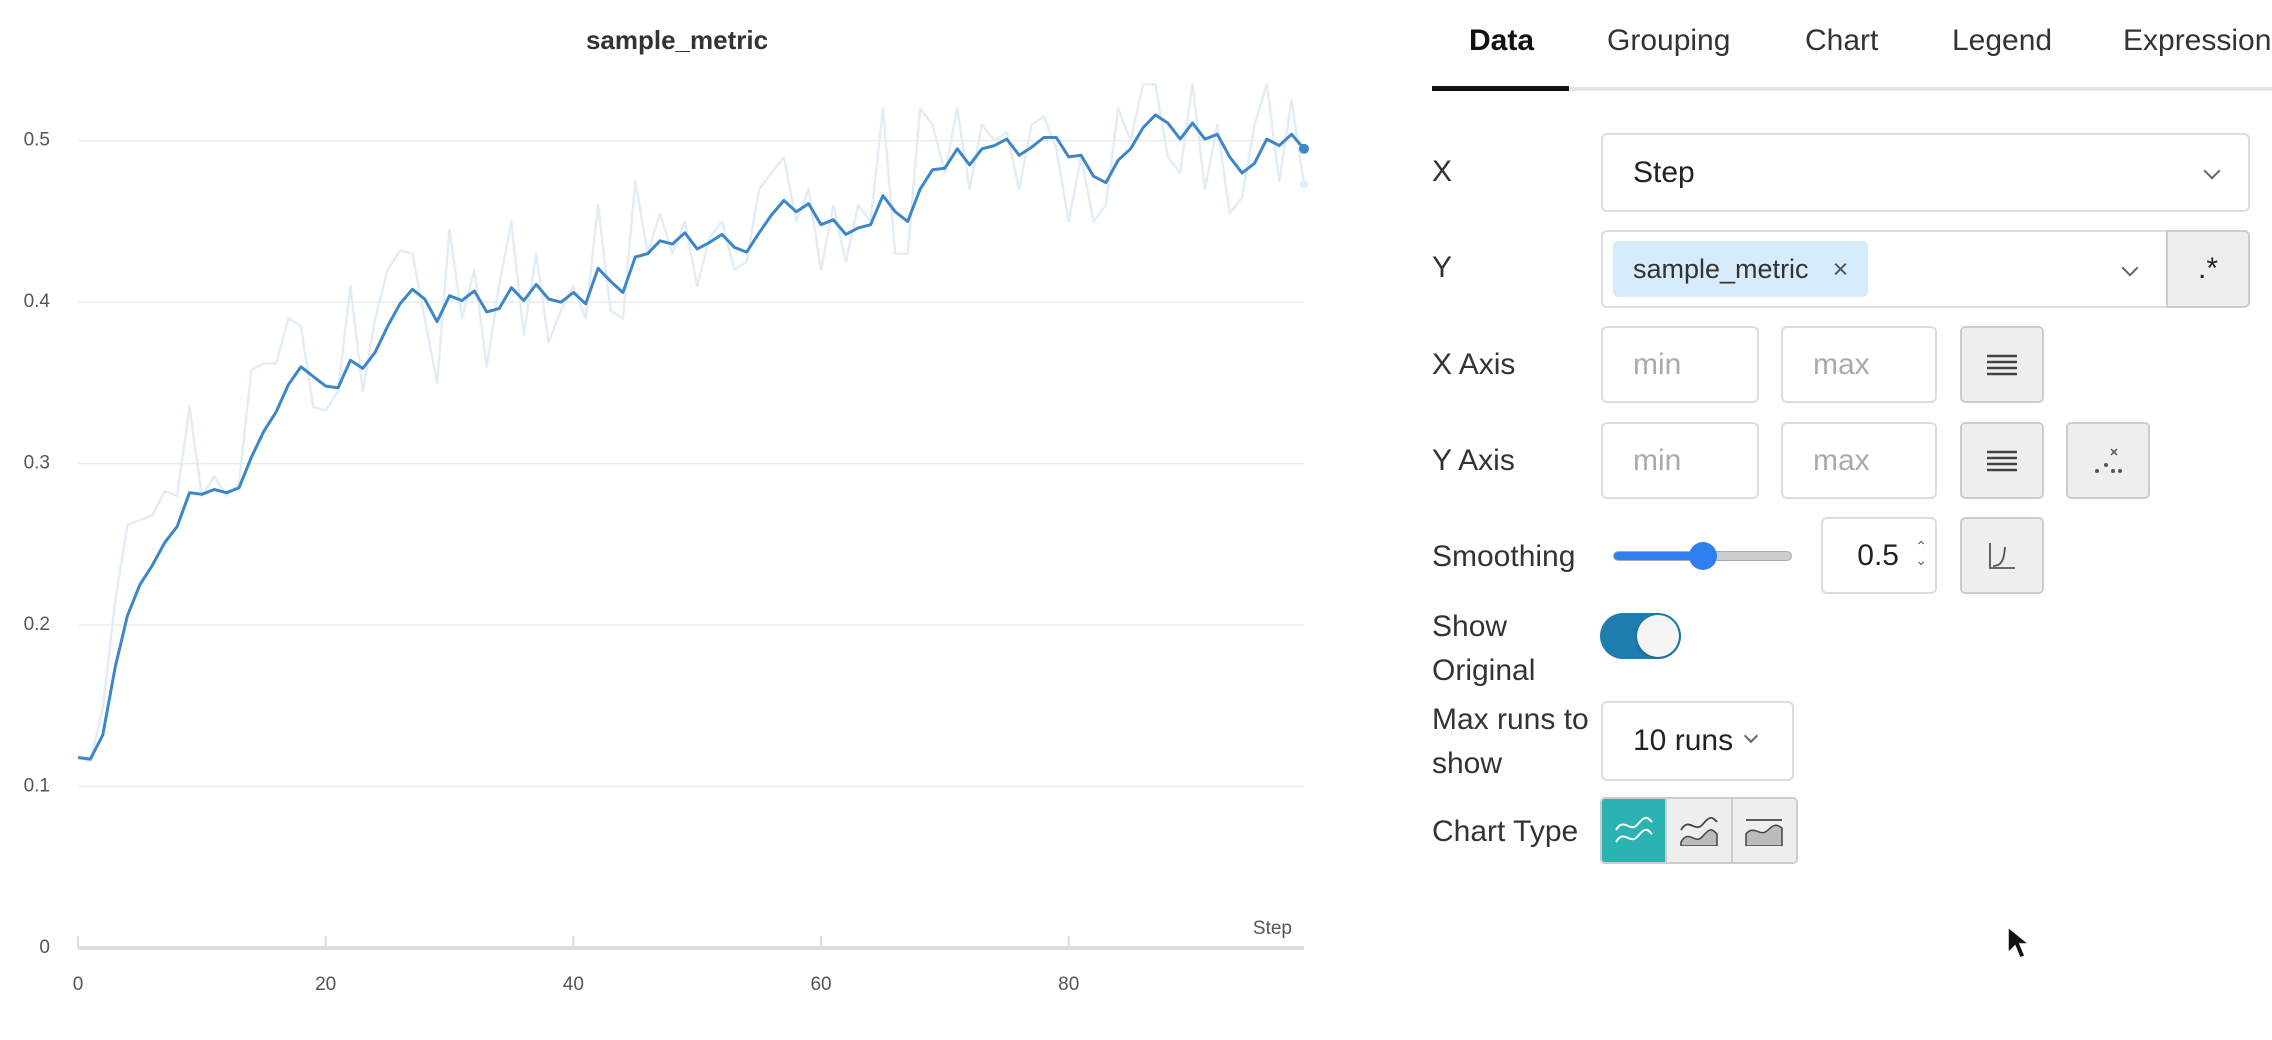  I want to click on active-tab-underline, so click(1500, 88).